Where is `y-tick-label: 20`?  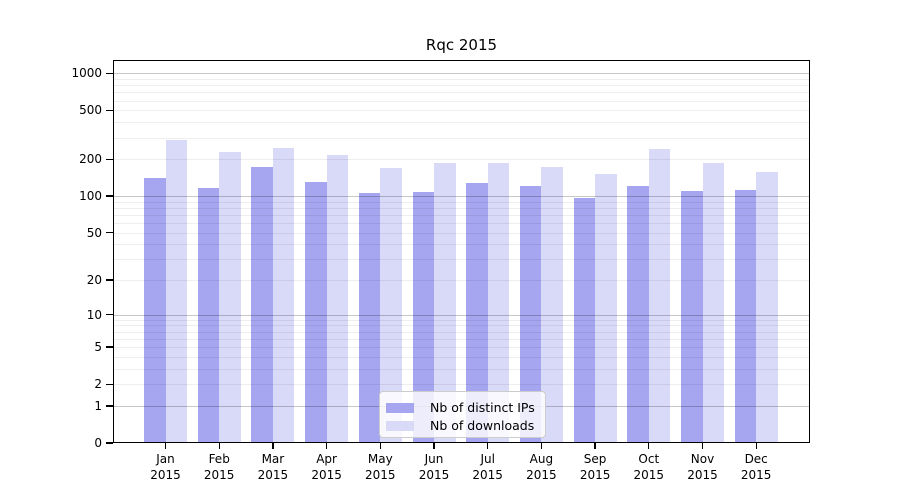
y-tick-label: 20 is located at coordinates (94, 280).